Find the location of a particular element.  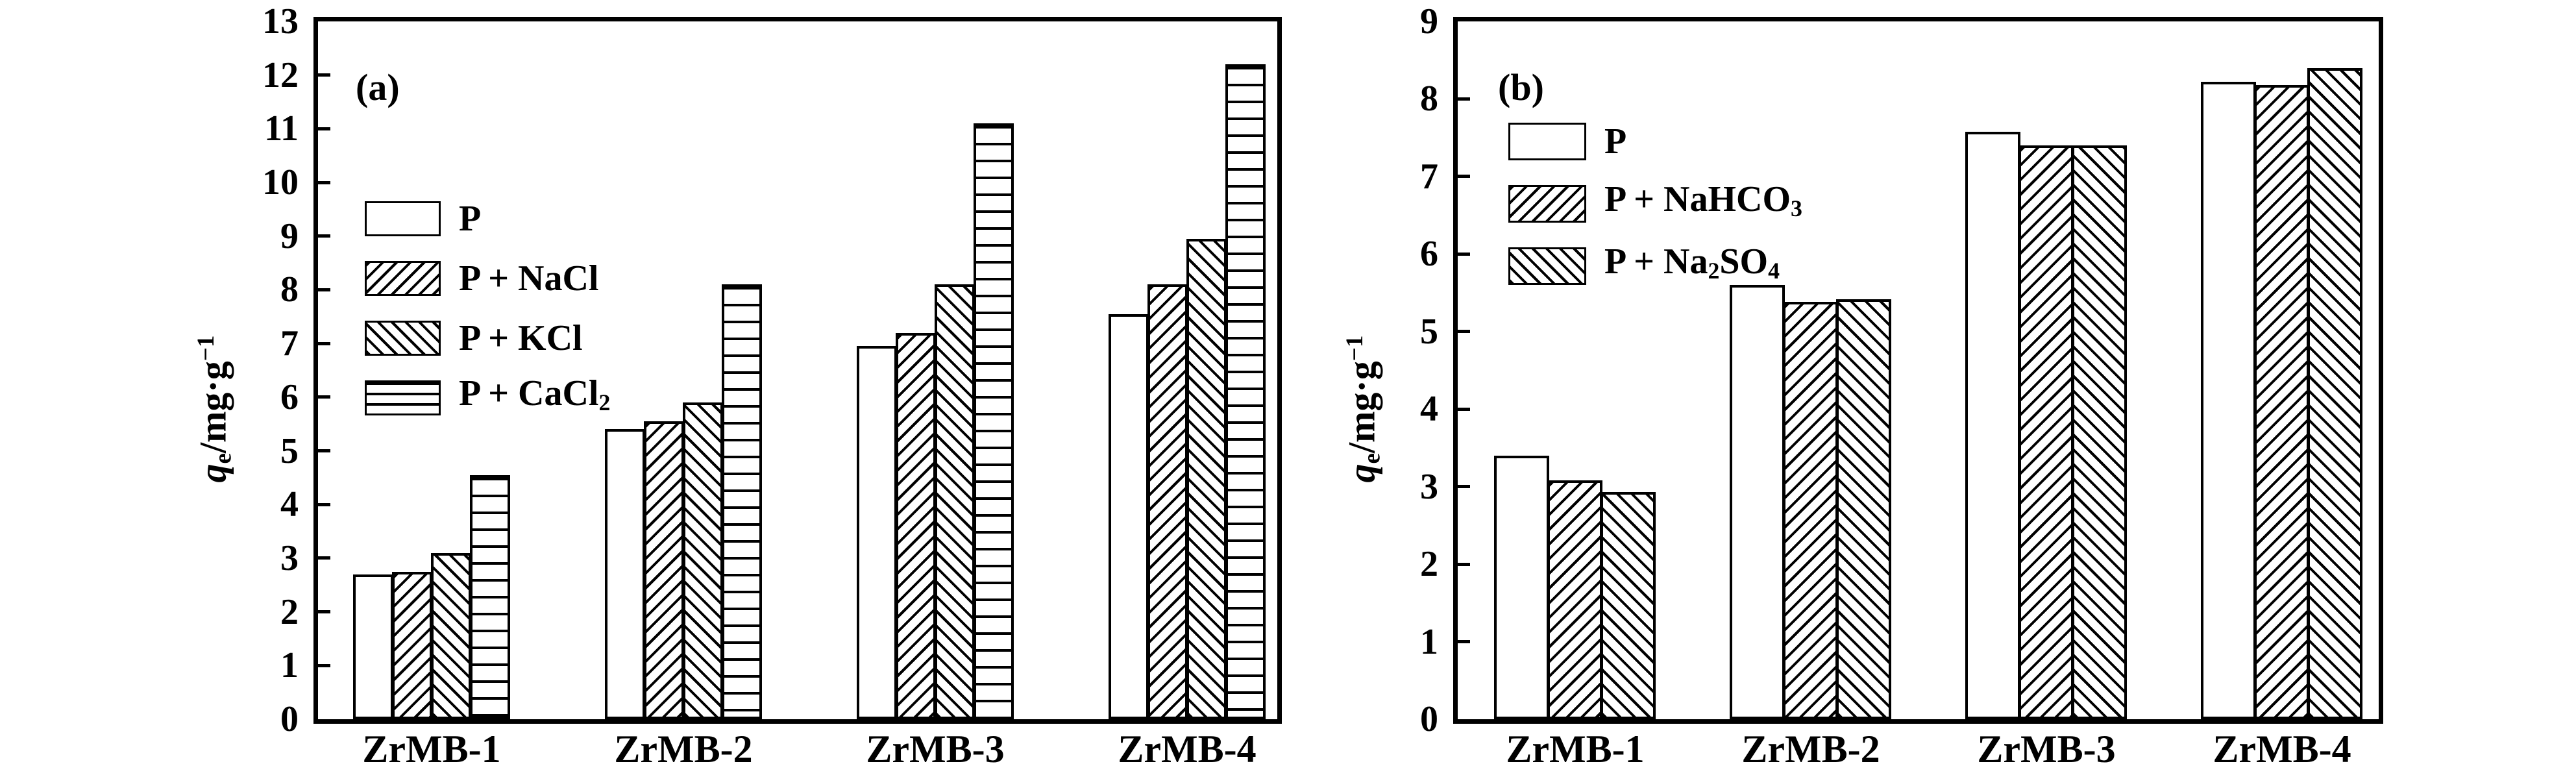

legend-label-part: 2 is located at coordinates (1714, 270).